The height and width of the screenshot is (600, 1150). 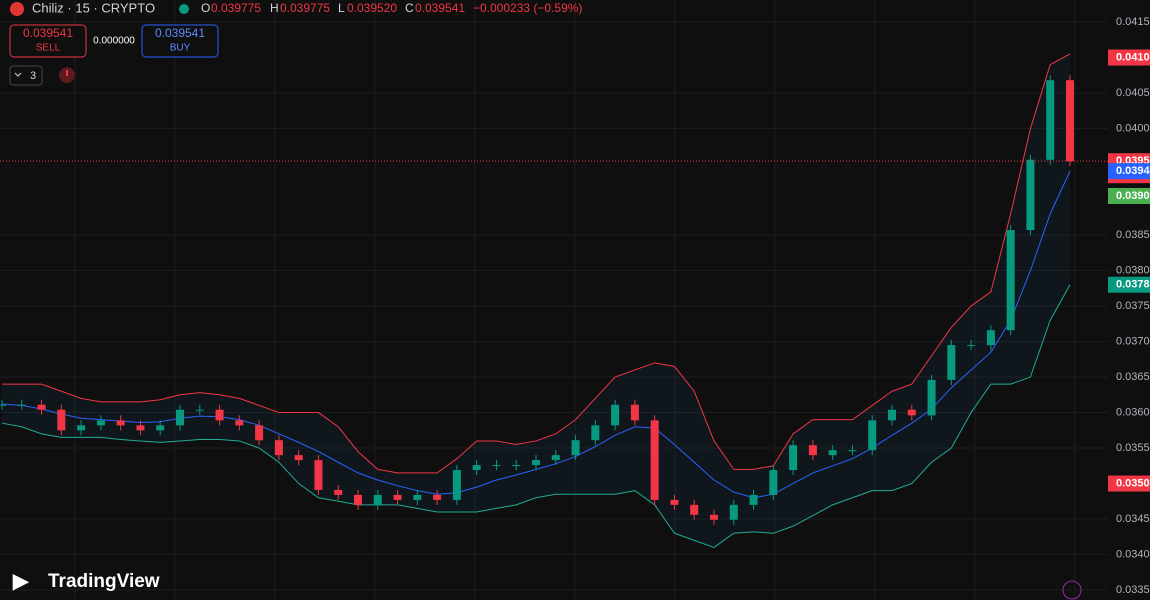 What do you see at coordinates (372, 8) in the screenshot?
I see `ohlc-value: 0.039520` at bounding box center [372, 8].